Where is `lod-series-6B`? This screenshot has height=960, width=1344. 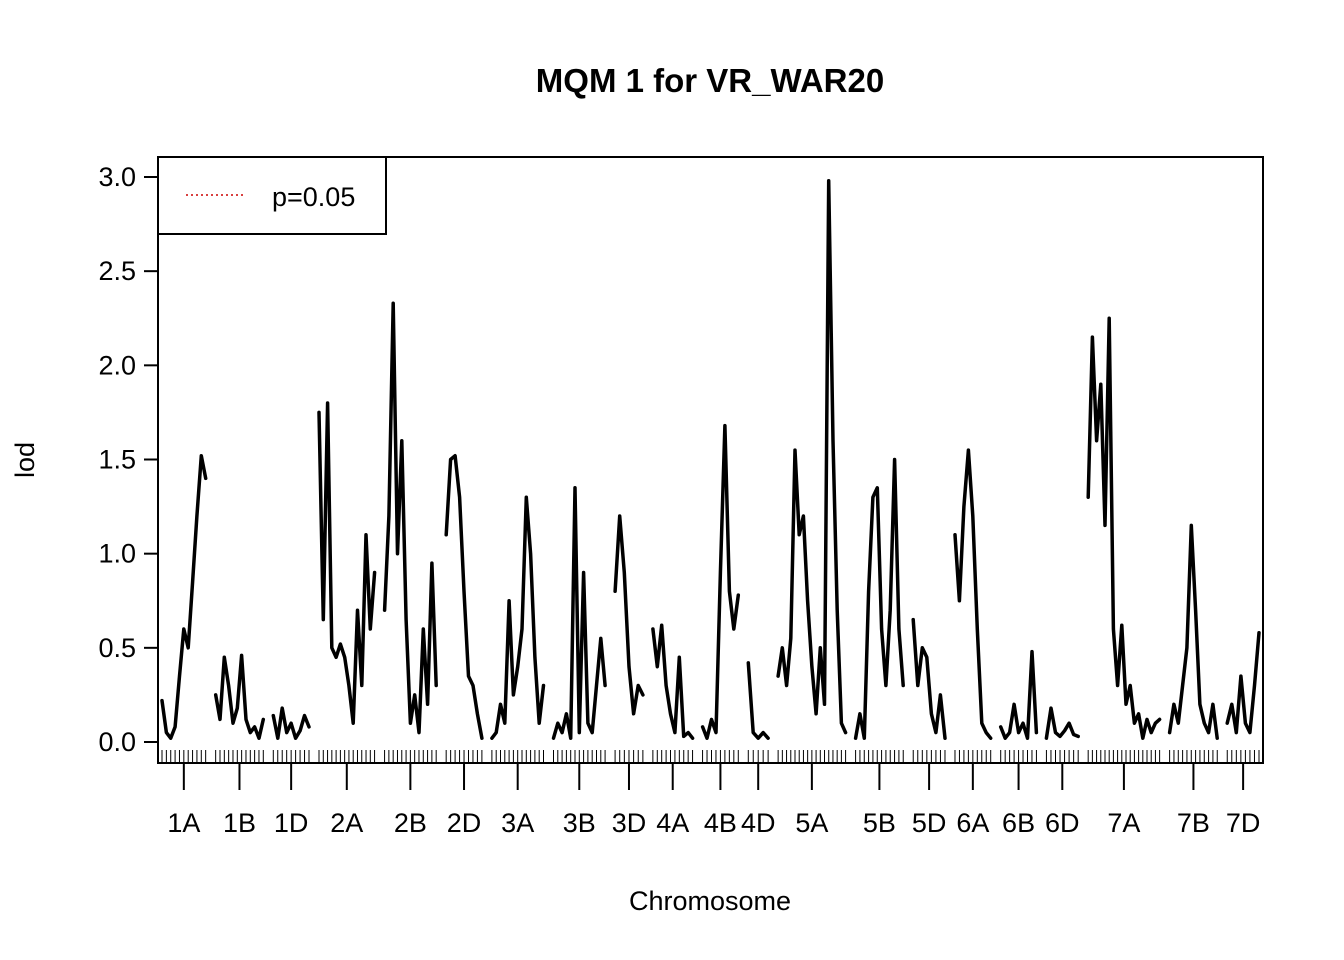
lod-series-6B is located at coordinates (1018, 694).